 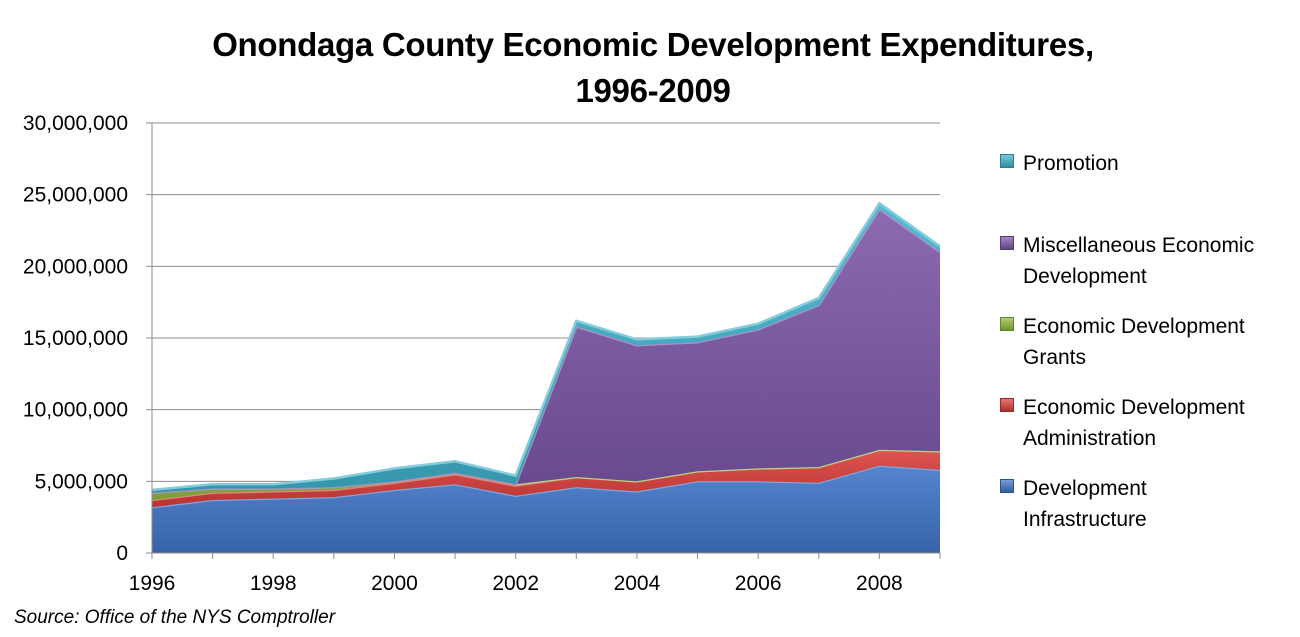 I want to click on y-tick-label: 20,000,000, so click(x=75, y=266).